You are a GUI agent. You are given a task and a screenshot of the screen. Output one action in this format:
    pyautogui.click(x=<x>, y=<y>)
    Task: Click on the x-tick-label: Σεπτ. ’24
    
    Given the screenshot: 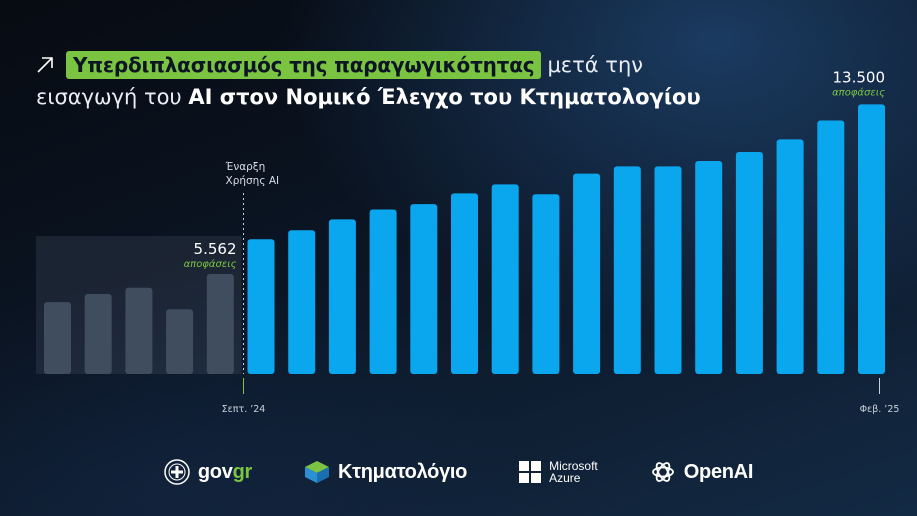 What is the action you would take?
    pyautogui.click(x=244, y=409)
    